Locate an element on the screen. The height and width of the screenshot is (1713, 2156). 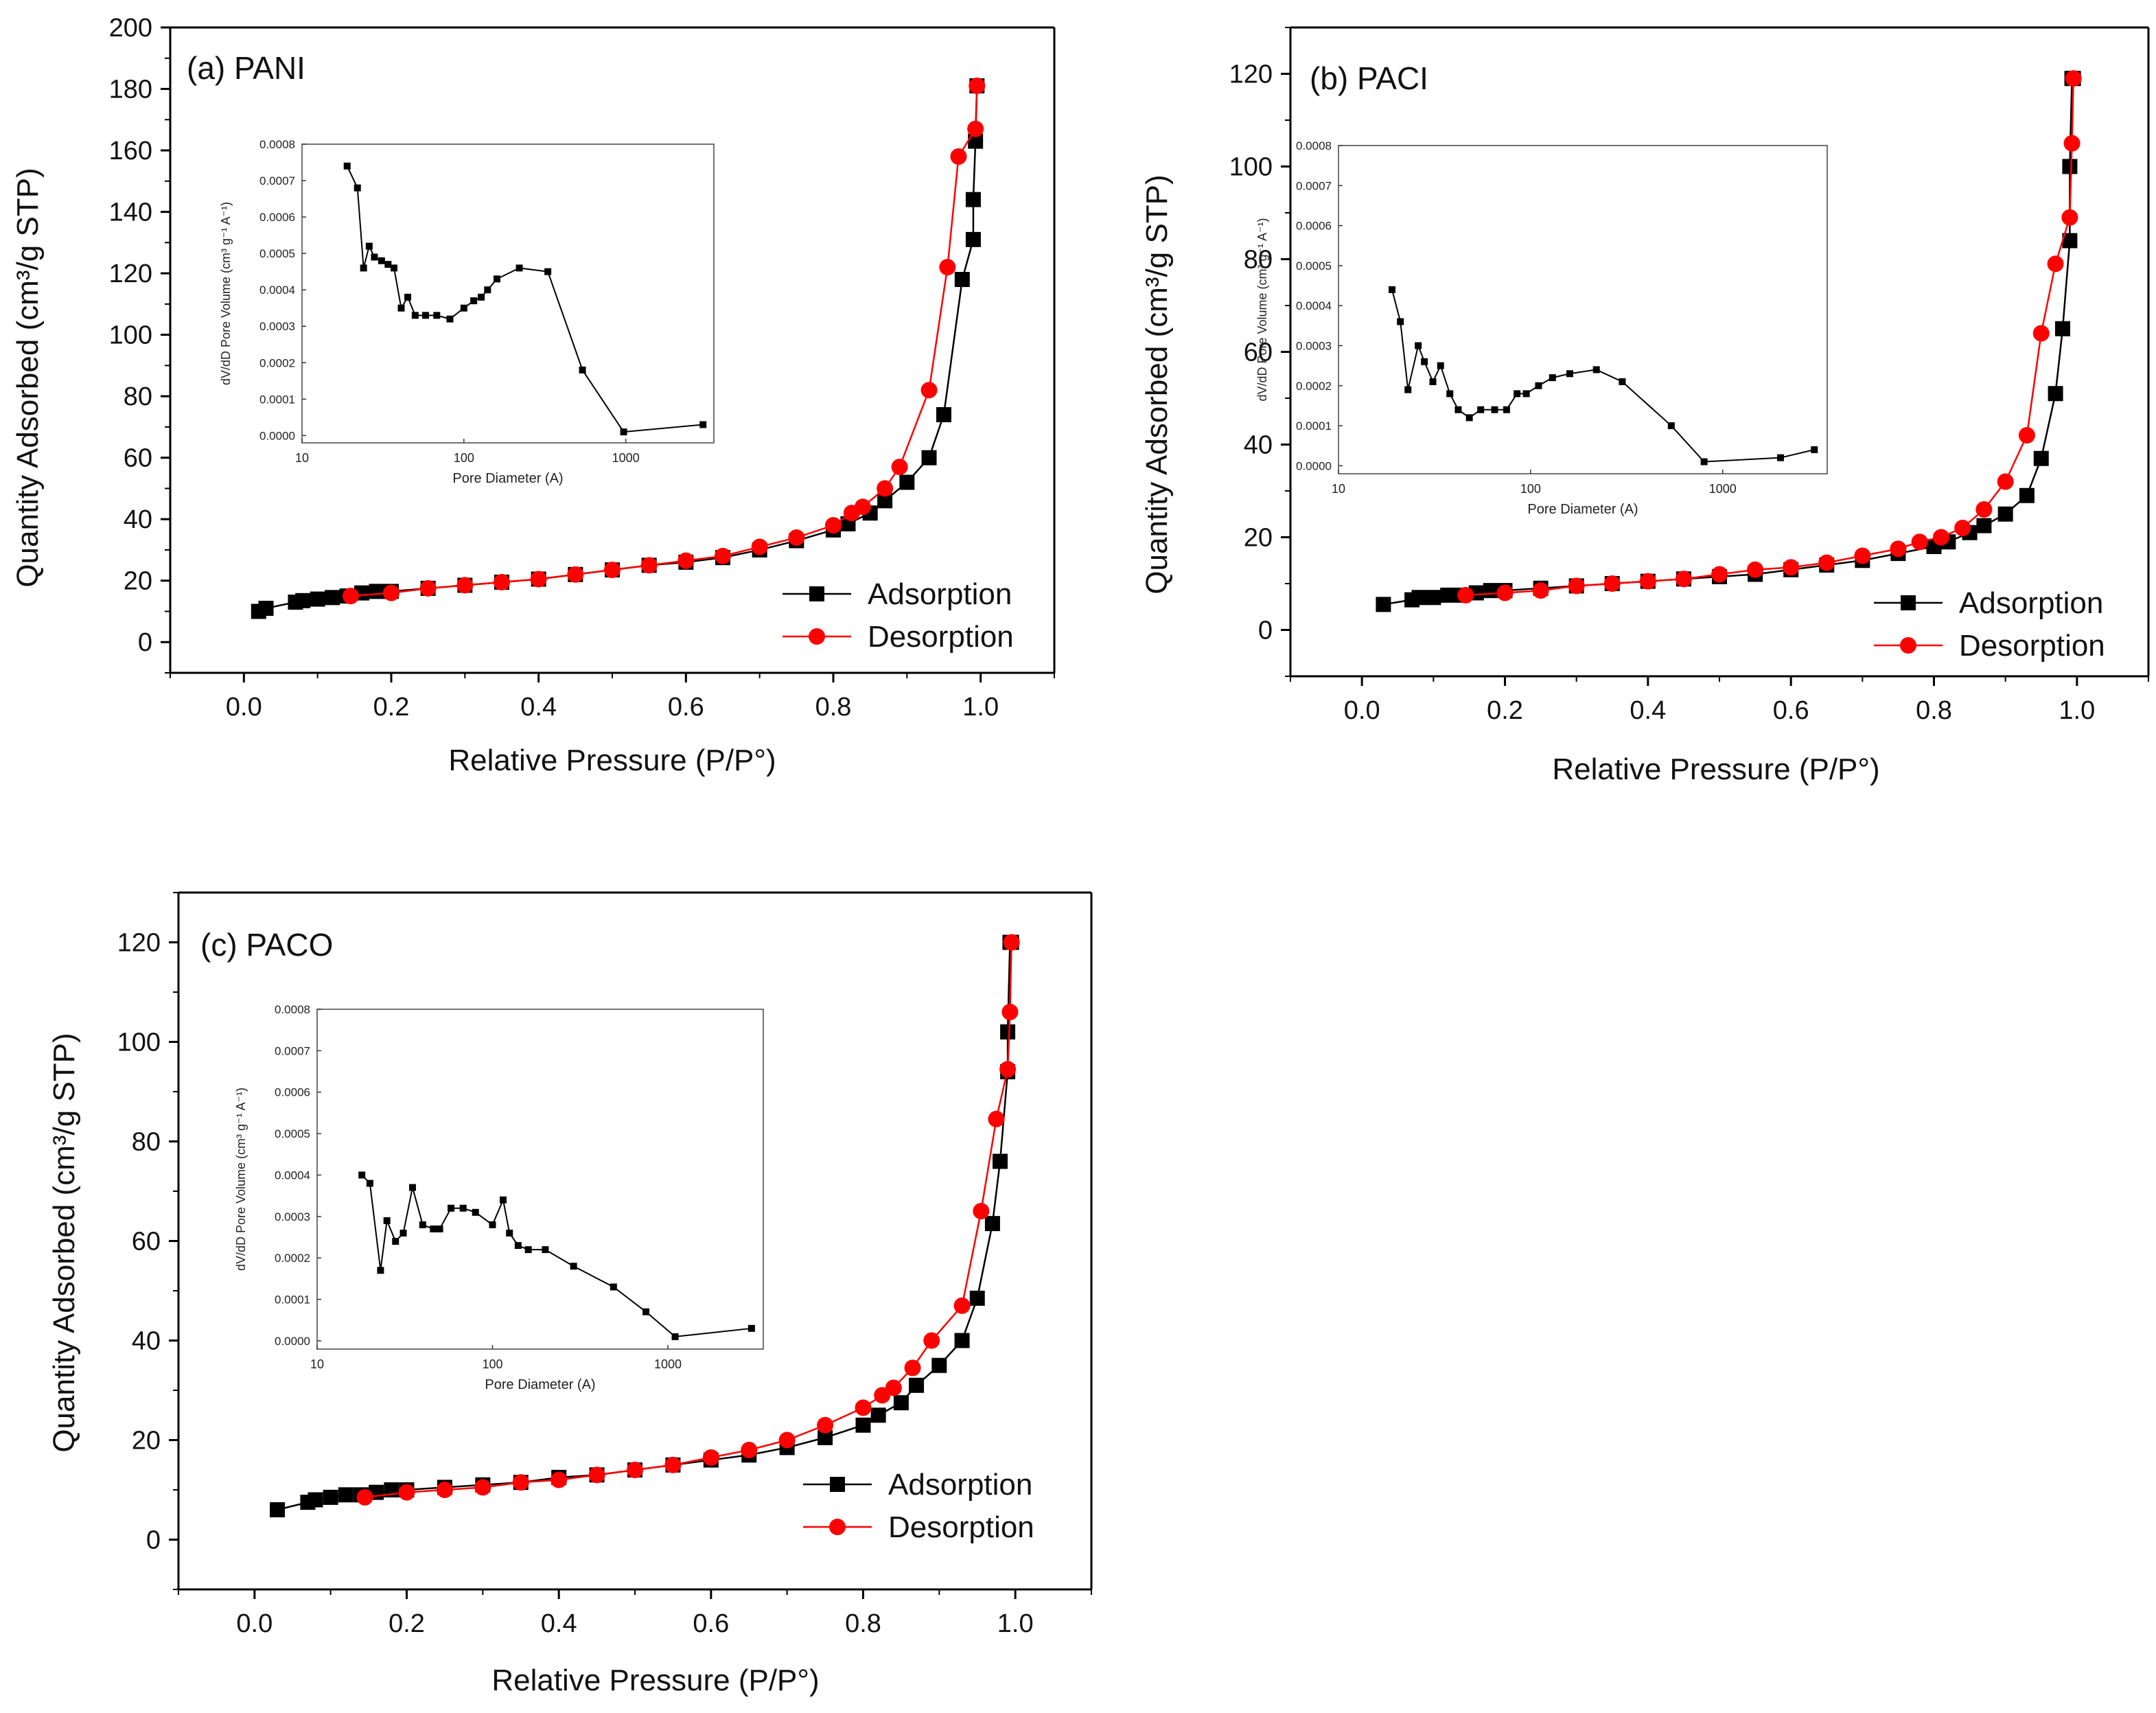
inset-y-tick-label: 0.0000 is located at coordinates (1314, 465).